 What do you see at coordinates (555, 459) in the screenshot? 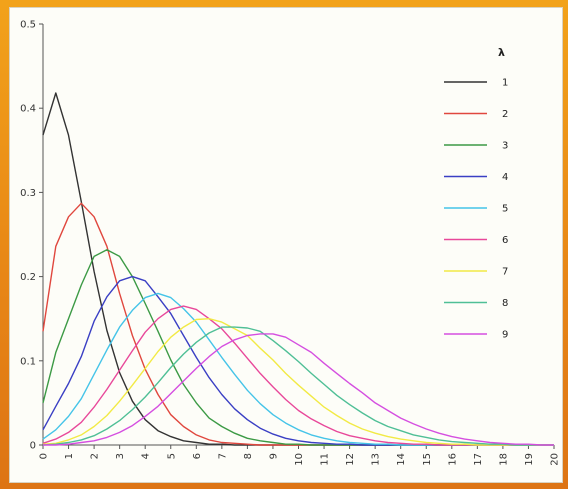
I see `x-tick-label: 20` at bounding box center [555, 459].